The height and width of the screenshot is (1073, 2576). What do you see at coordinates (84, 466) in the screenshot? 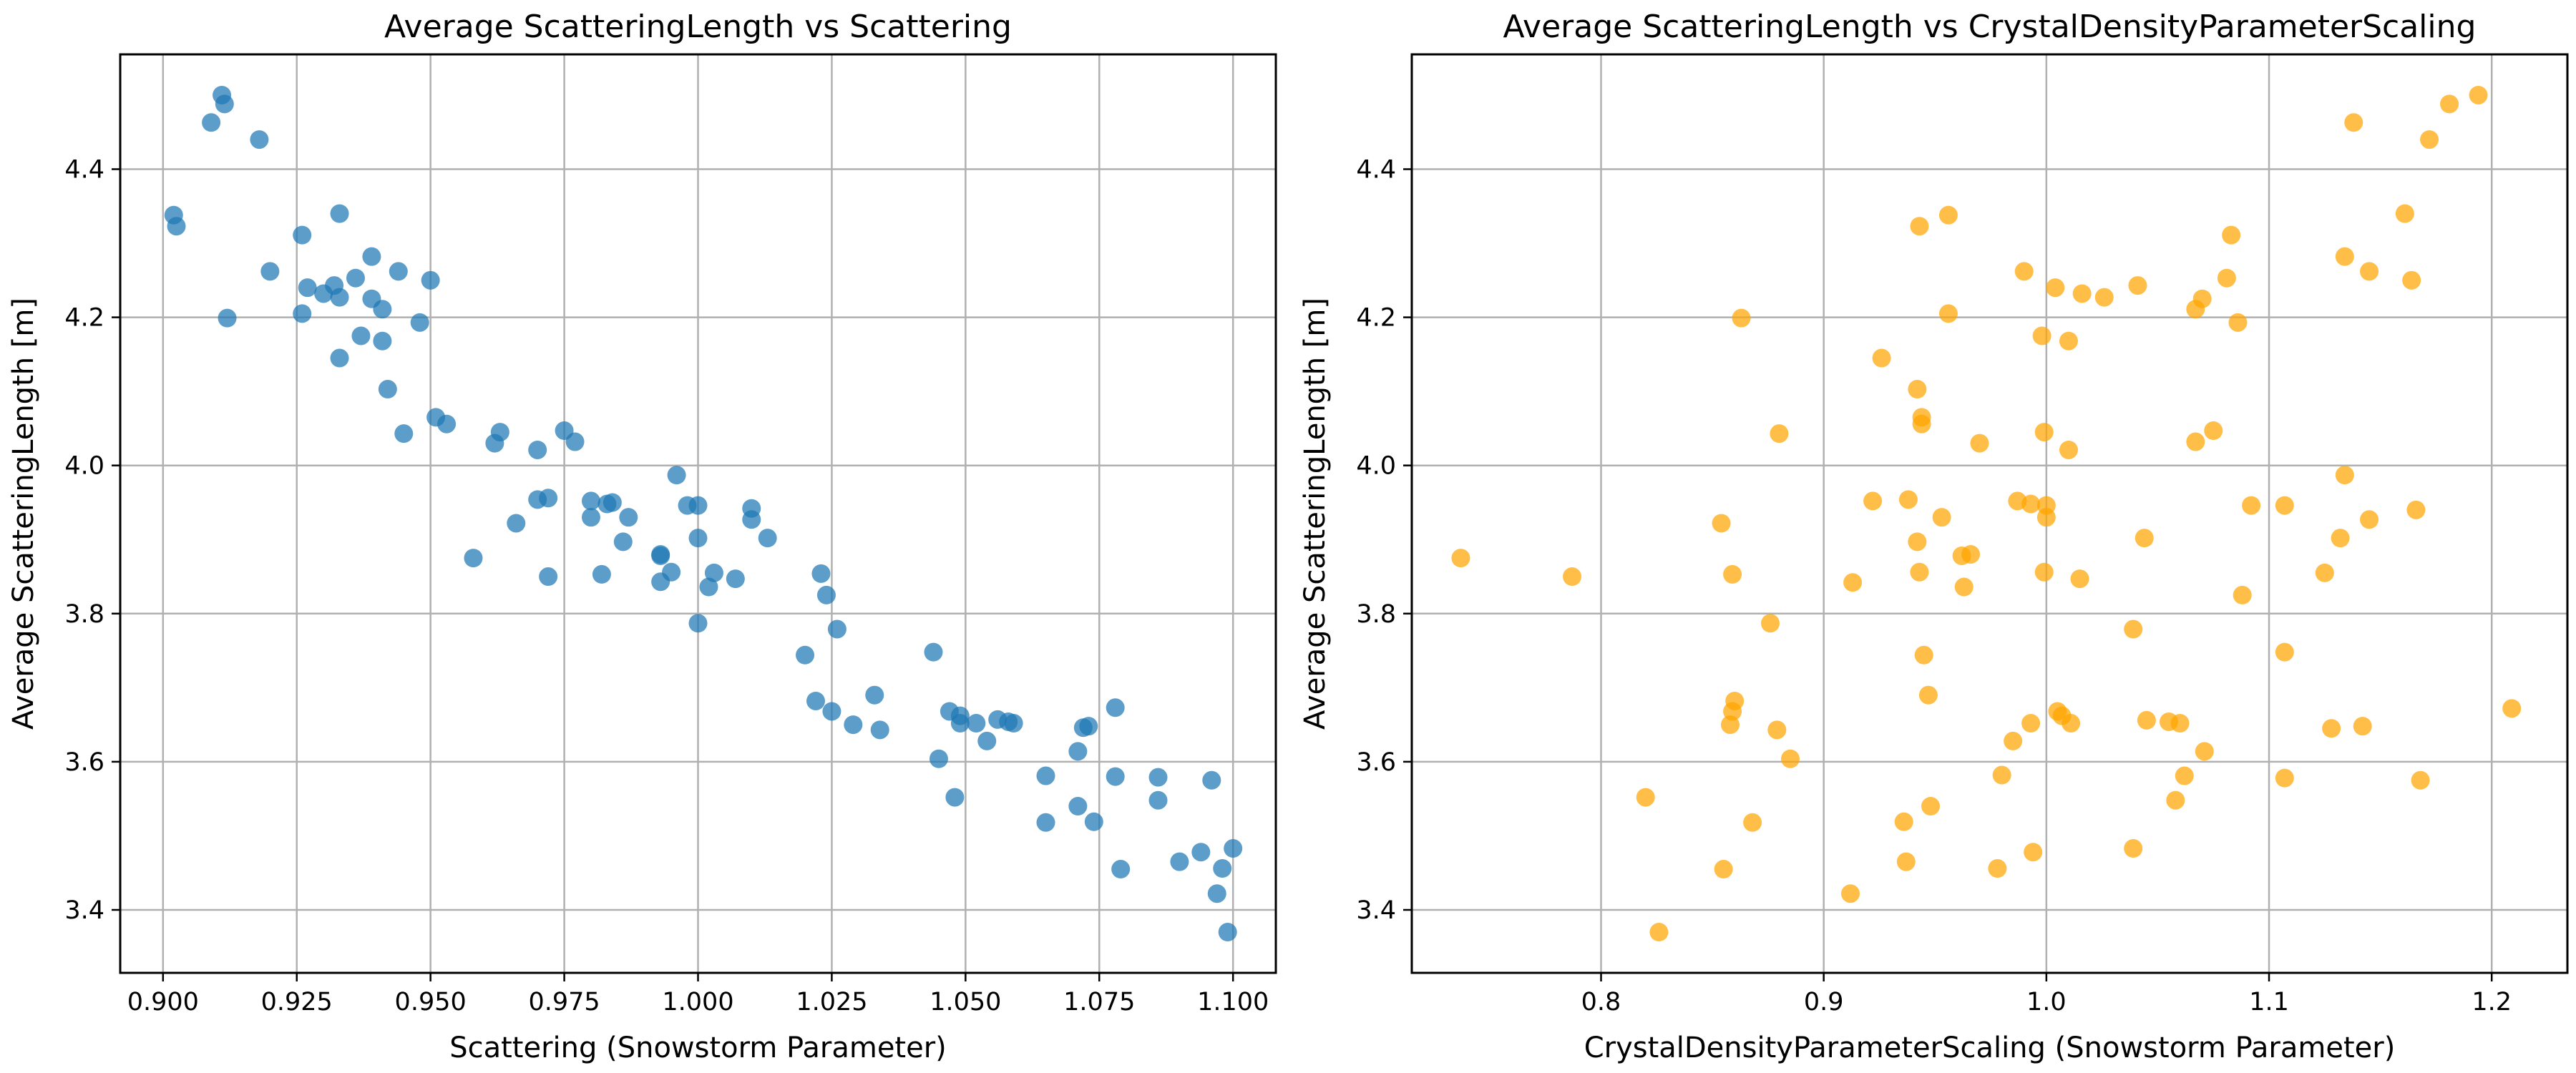
I see `left-y-tick-label: 4.0` at bounding box center [84, 466].